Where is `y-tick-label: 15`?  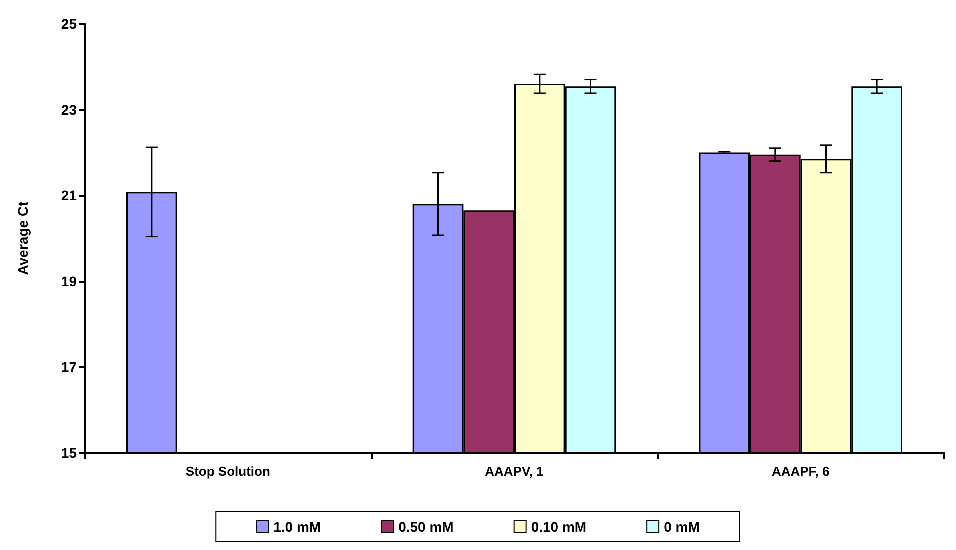
y-tick-label: 15 is located at coordinates (69, 453).